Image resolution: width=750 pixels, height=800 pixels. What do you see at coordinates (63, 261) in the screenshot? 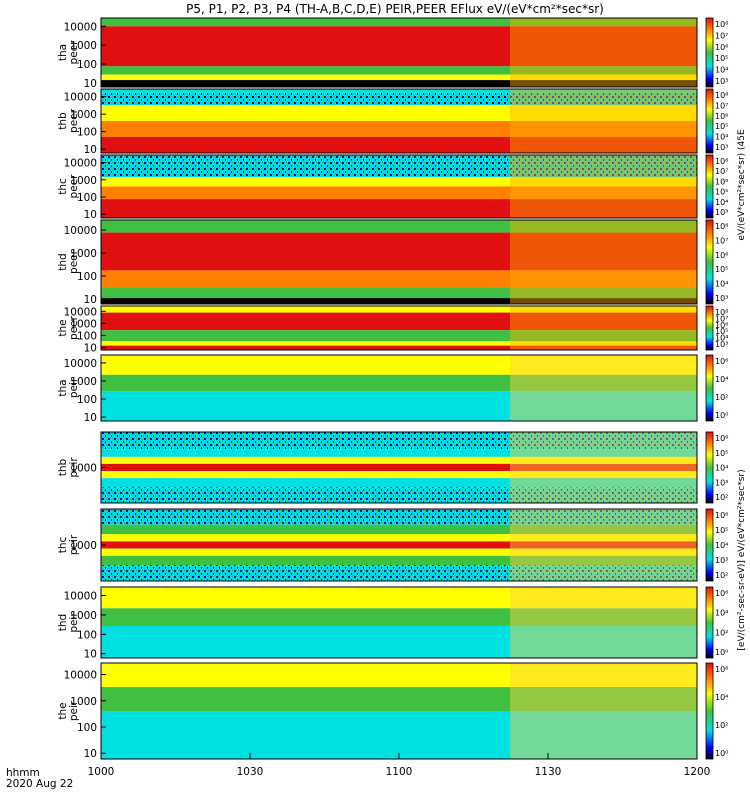
I see `panel-ylabel: thd` at bounding box center [63, 261].